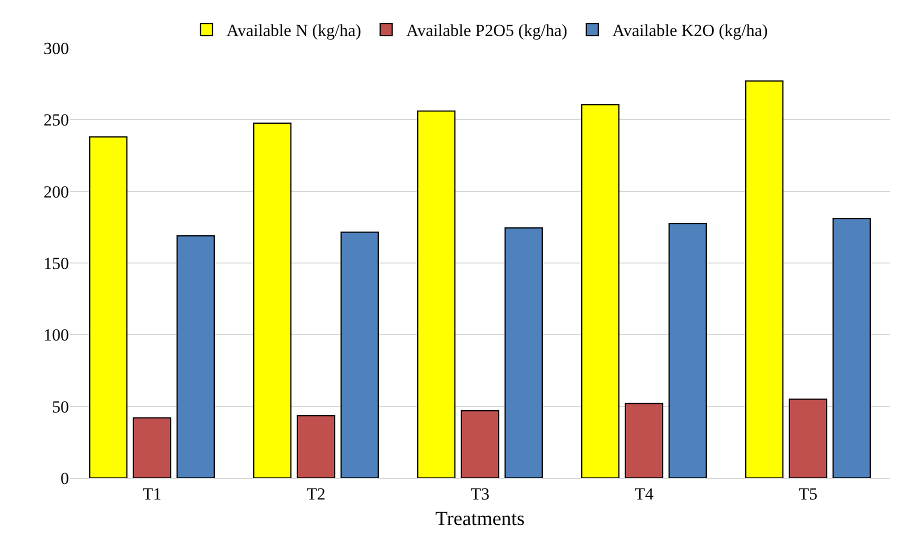  I want to click on legend-label: Available K2O (kg/ha), so click(690, 30).